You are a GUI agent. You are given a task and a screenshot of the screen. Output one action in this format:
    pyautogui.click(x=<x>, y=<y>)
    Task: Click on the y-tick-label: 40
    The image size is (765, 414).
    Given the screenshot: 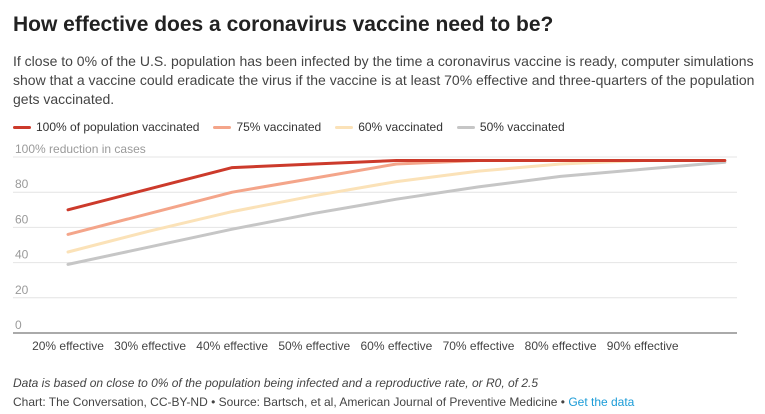 What is the action you would take?
    pyautogui.click(x=22, y=255)
    